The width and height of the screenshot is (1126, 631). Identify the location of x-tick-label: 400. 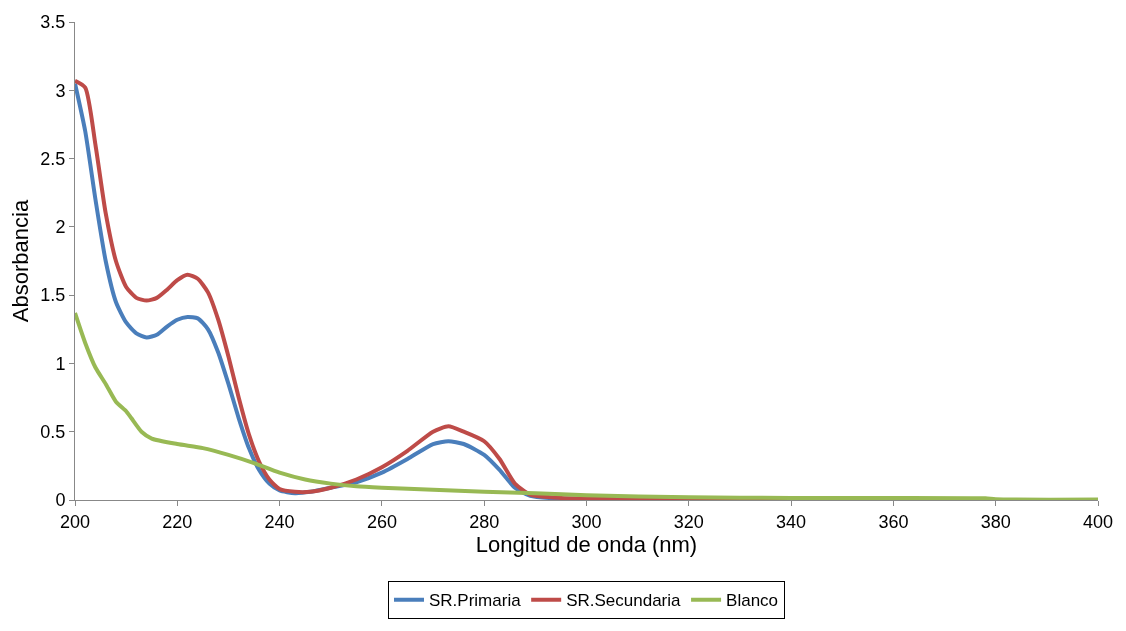
(1098, 521).